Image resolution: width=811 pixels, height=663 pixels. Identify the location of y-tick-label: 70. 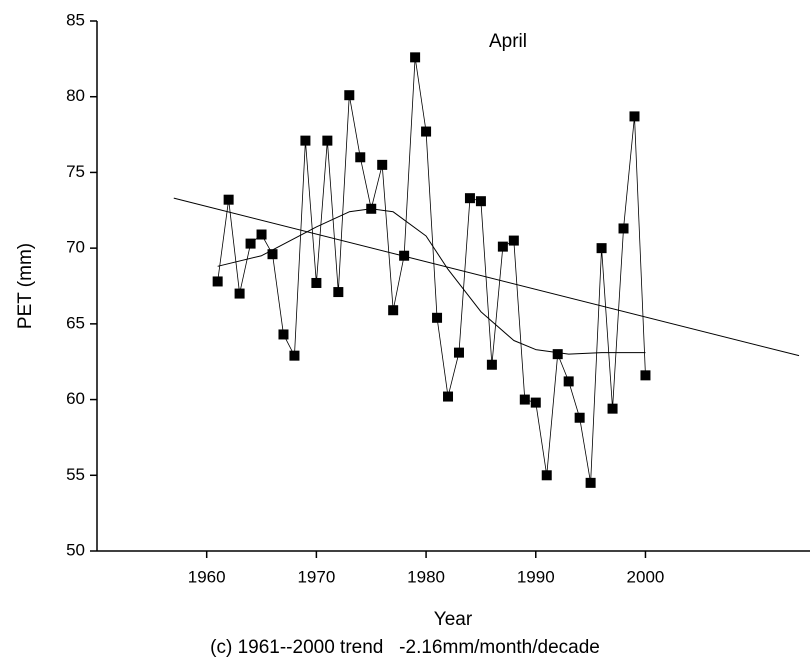
(75, 247).